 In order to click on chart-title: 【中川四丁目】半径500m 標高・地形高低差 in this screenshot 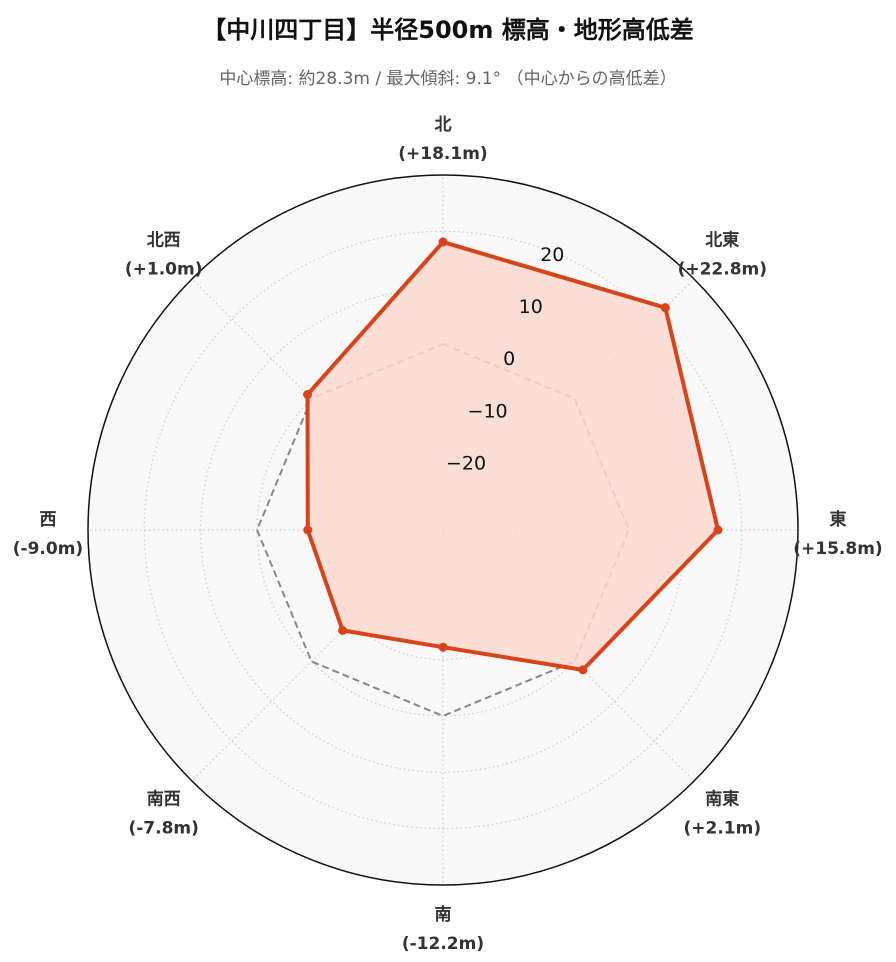, I will do `click(448, 30)`.